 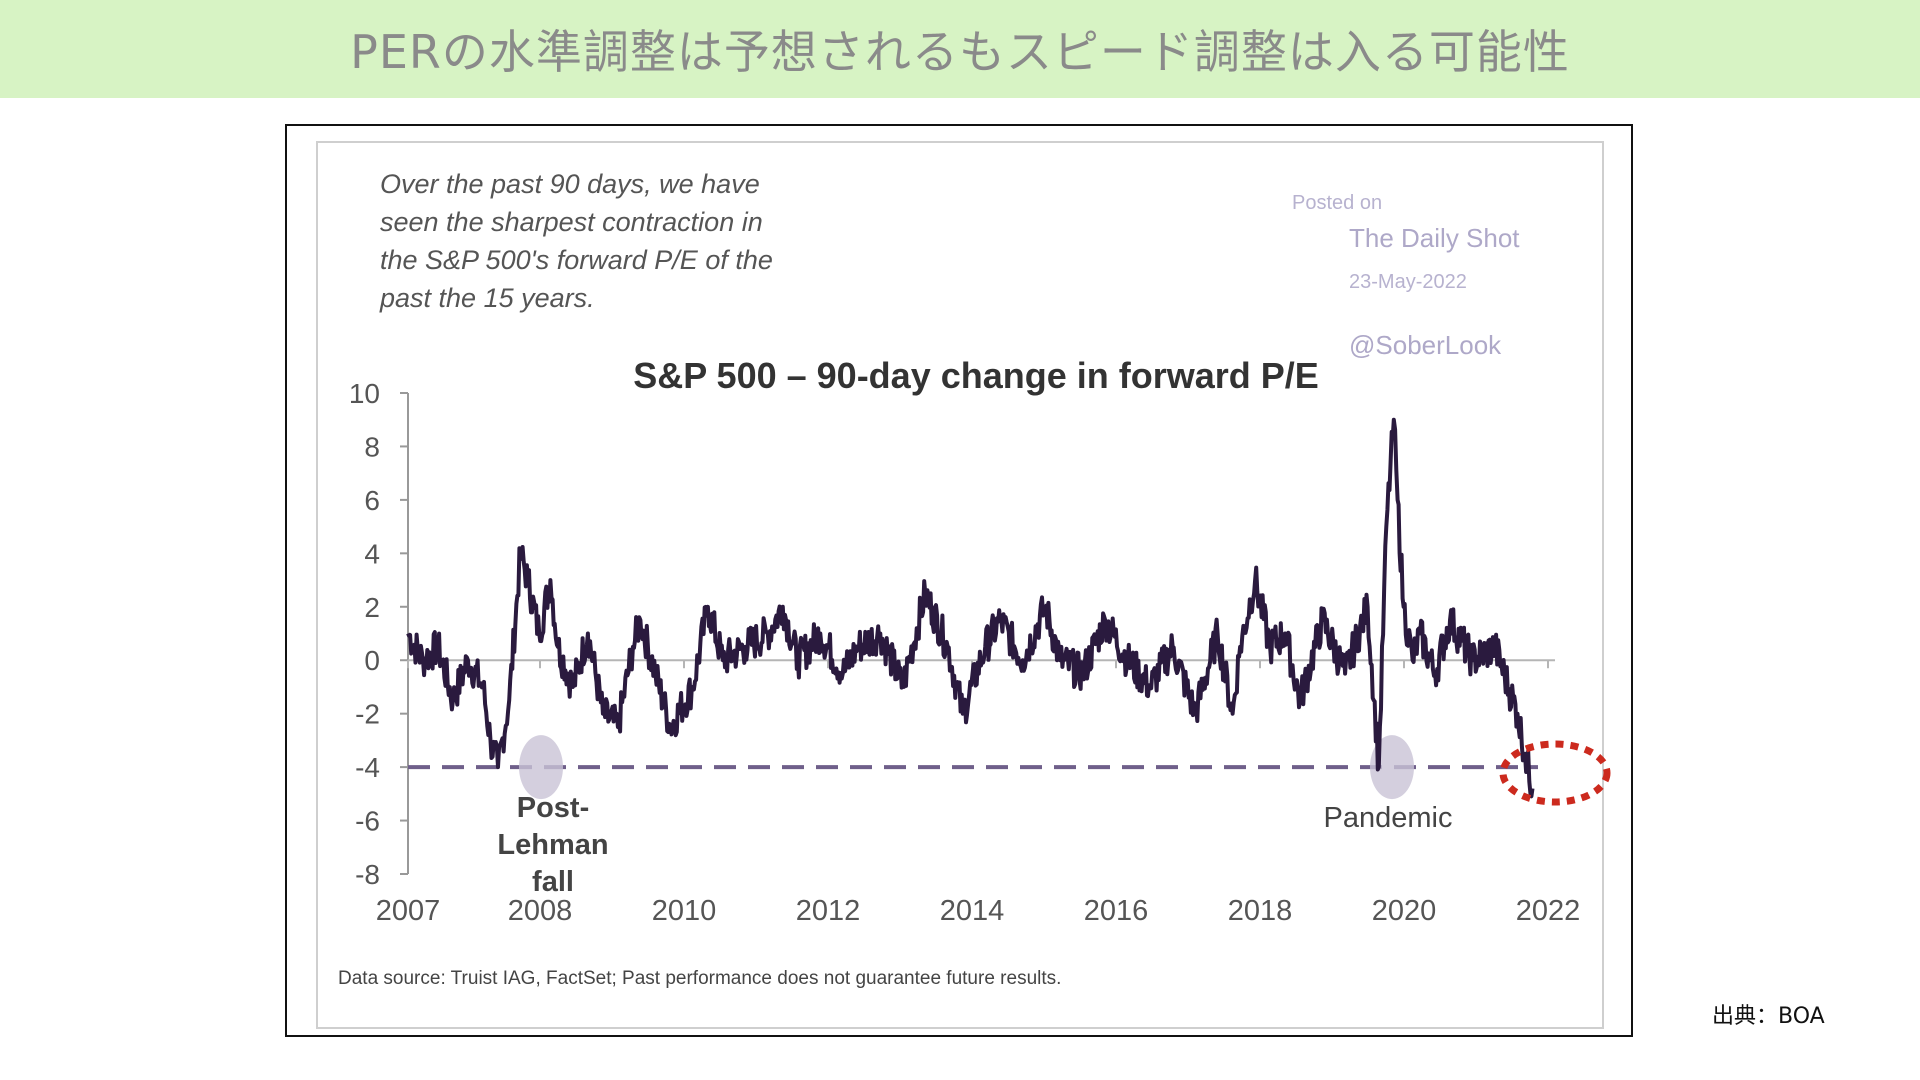 What do you see at coordinates (540, 911) in the screenshot?
I see `x-tick-label: 2008` at bounding box center [540, 911].